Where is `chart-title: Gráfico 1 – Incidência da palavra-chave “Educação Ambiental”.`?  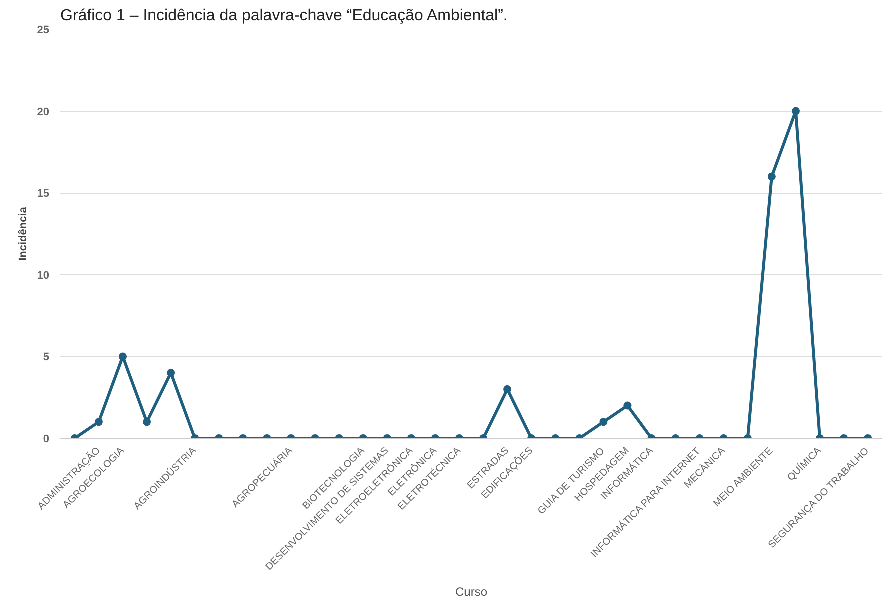 chart-title: Gráfico 1 – Incidência da palavra-chave “Educação Ambiental”. is located at coordinates (284, 16).